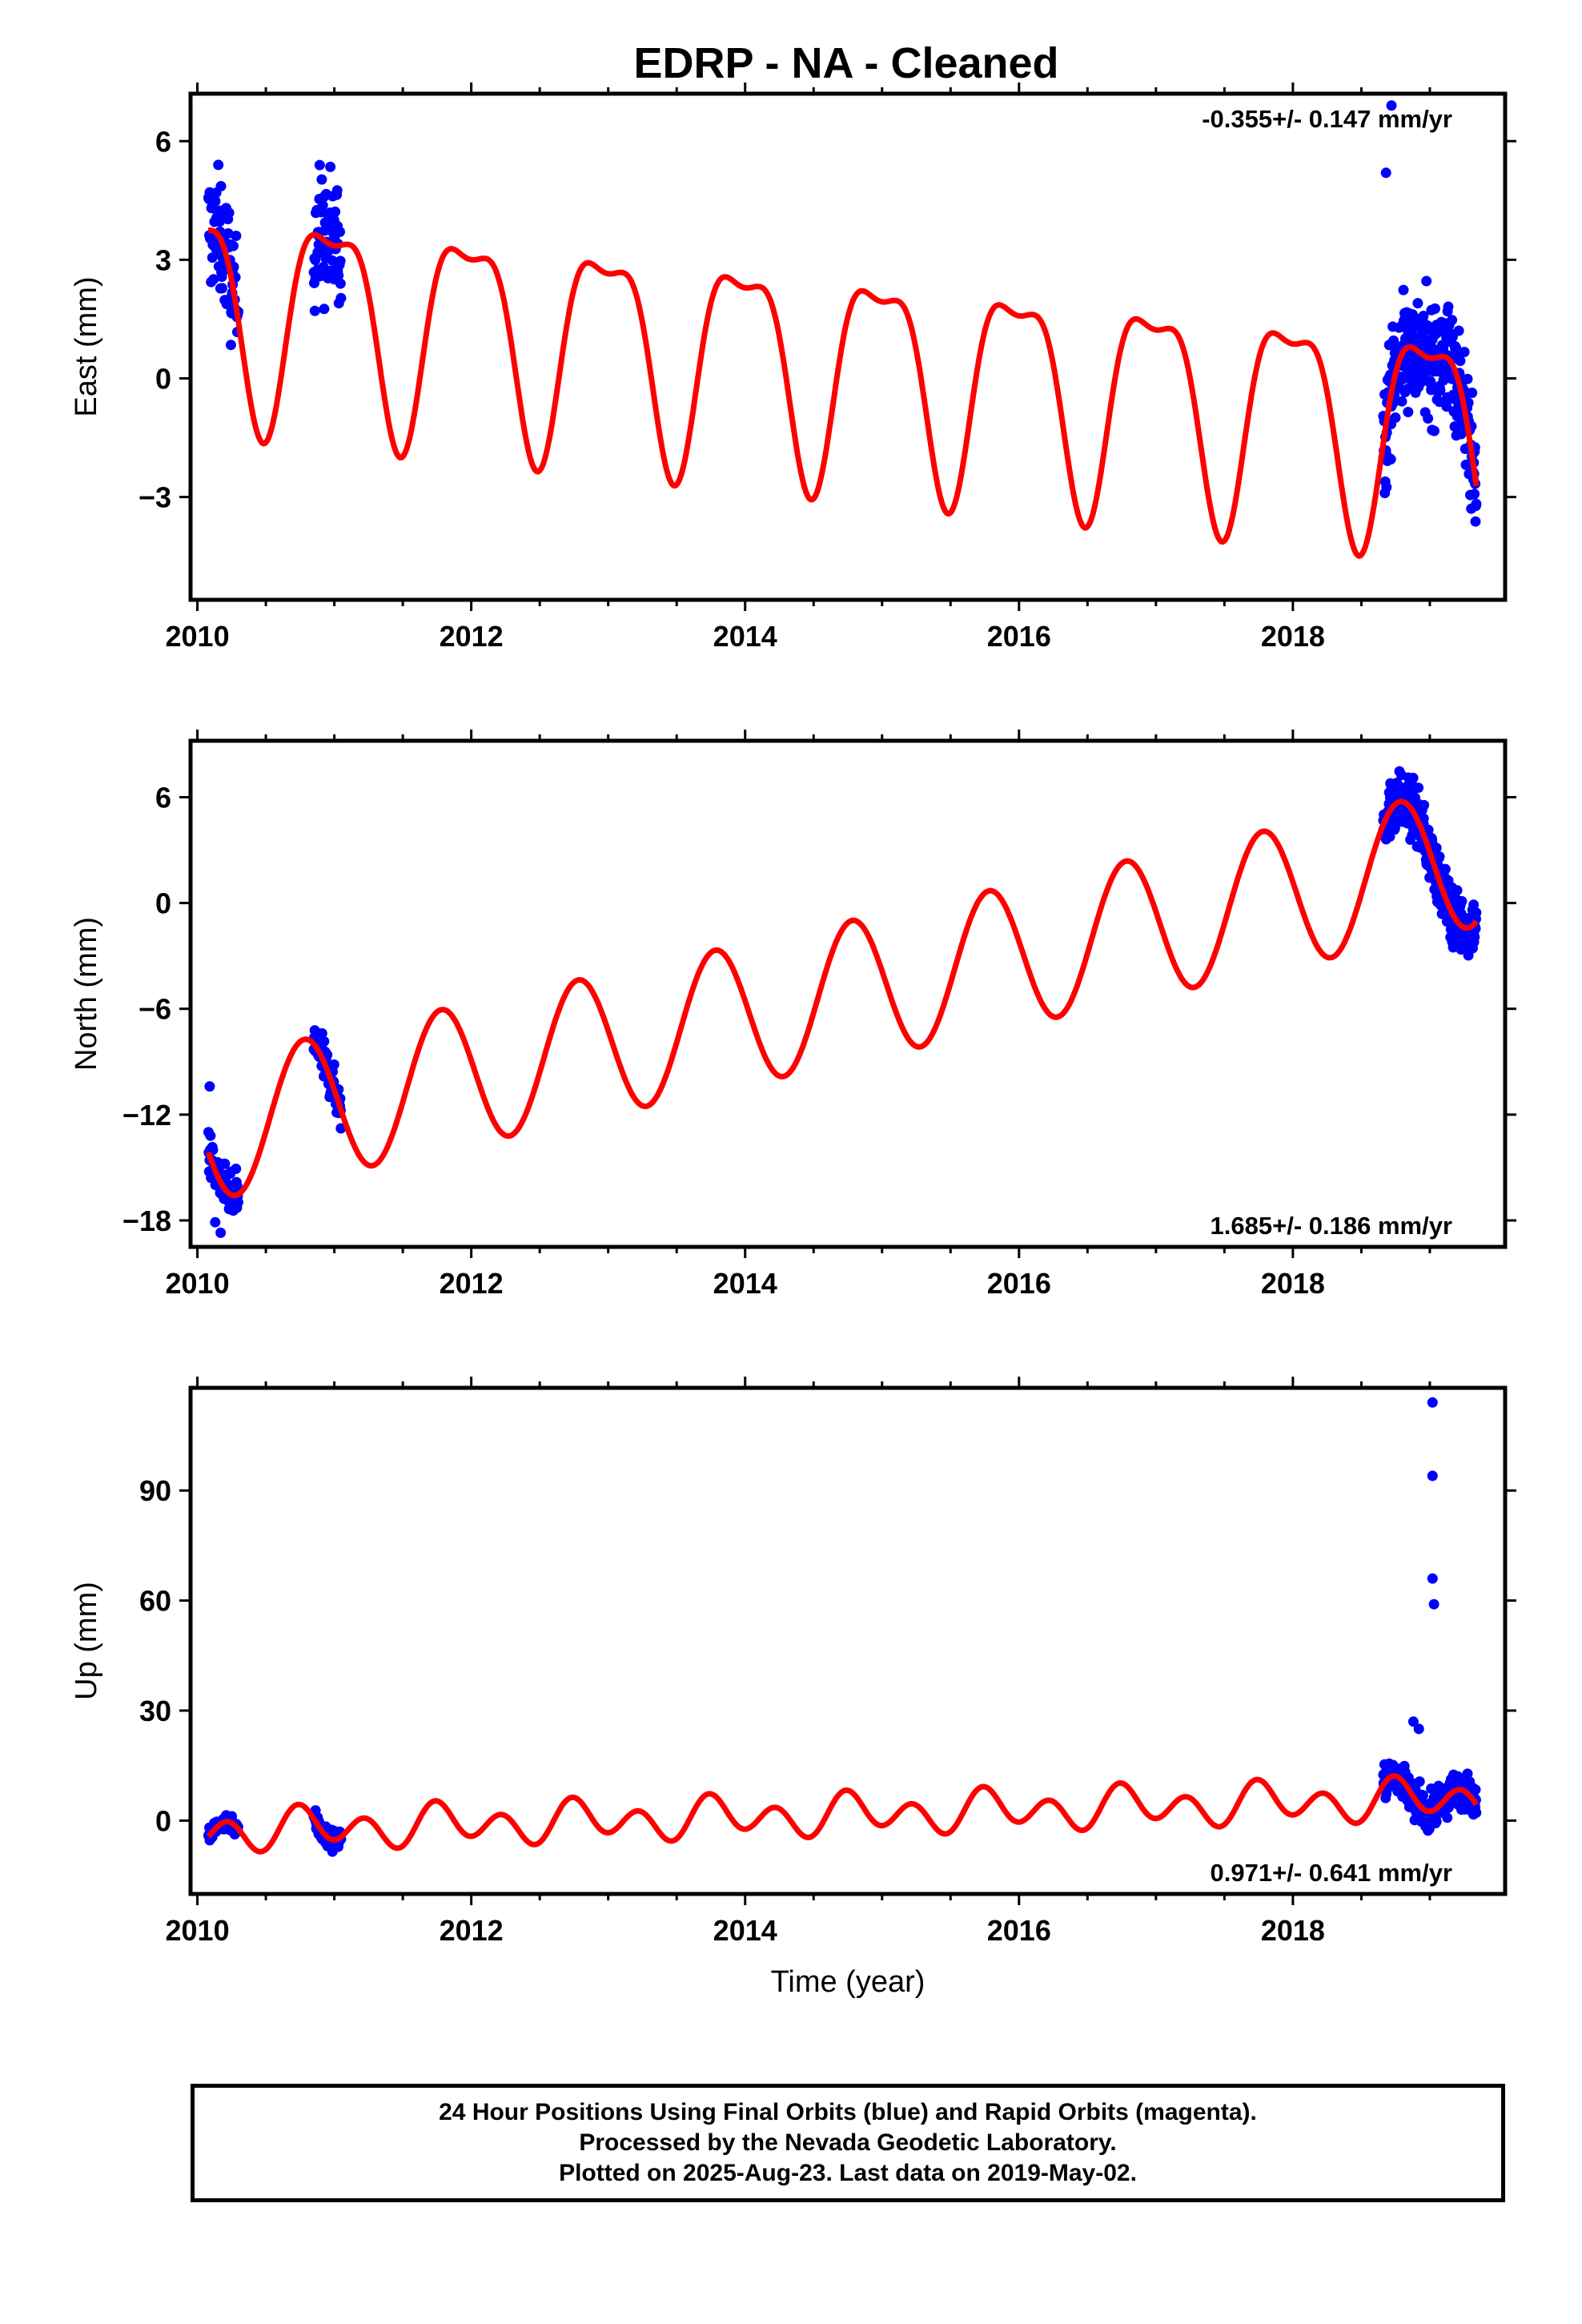  What do you see at coordinates (1327, 119) in the screenshot?
I see `rate-annotation: -0.355+/- 0.147 mm/yr` at bounding box center [1327, 119].